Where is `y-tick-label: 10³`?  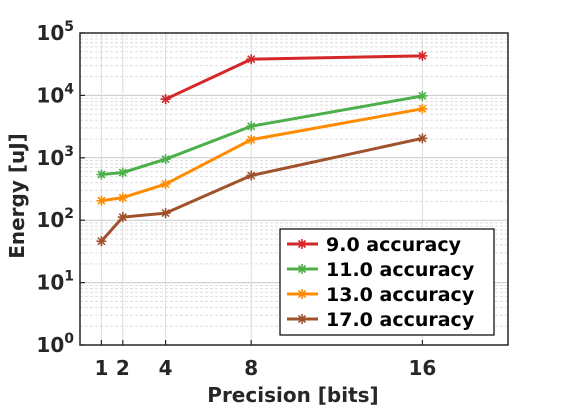 y-tick-label: 10³ is located at coordinates (55, 157).